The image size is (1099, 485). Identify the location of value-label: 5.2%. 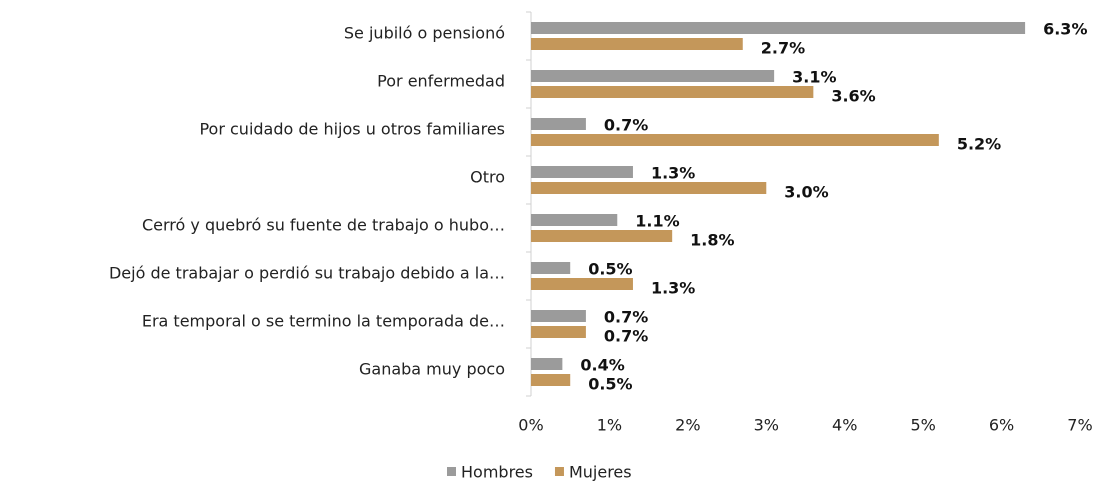
(979, 144).